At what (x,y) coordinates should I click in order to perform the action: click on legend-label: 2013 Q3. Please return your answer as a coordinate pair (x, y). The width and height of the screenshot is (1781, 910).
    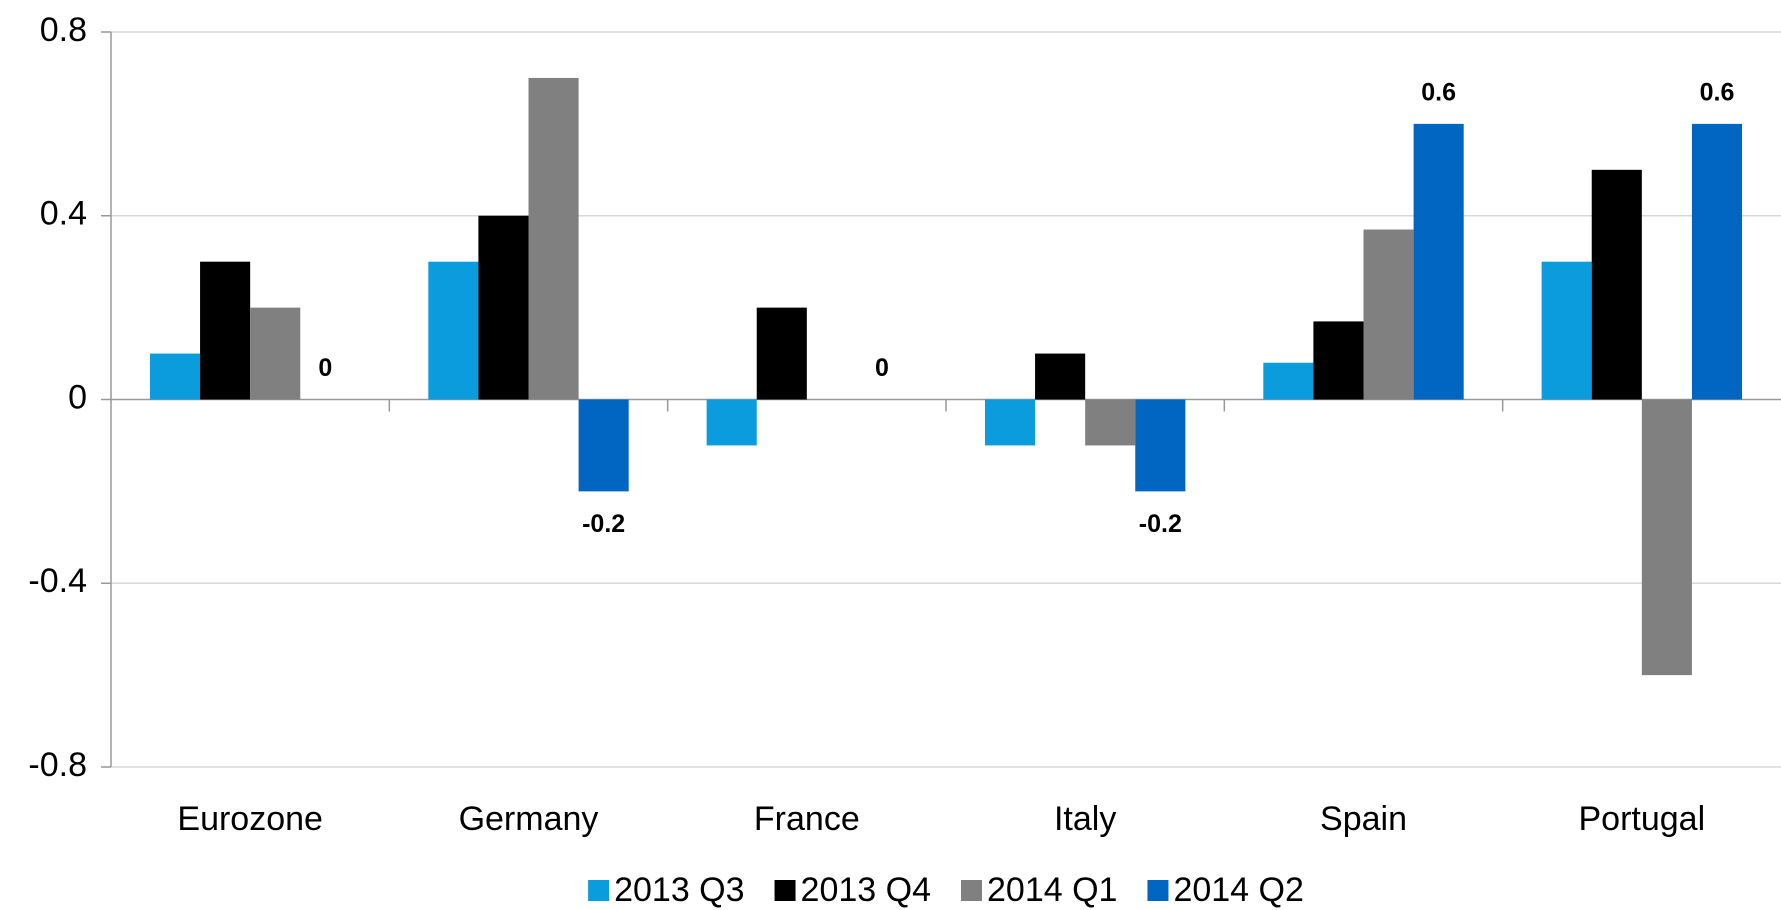
    Looking at the image, I should click on (679, 890).